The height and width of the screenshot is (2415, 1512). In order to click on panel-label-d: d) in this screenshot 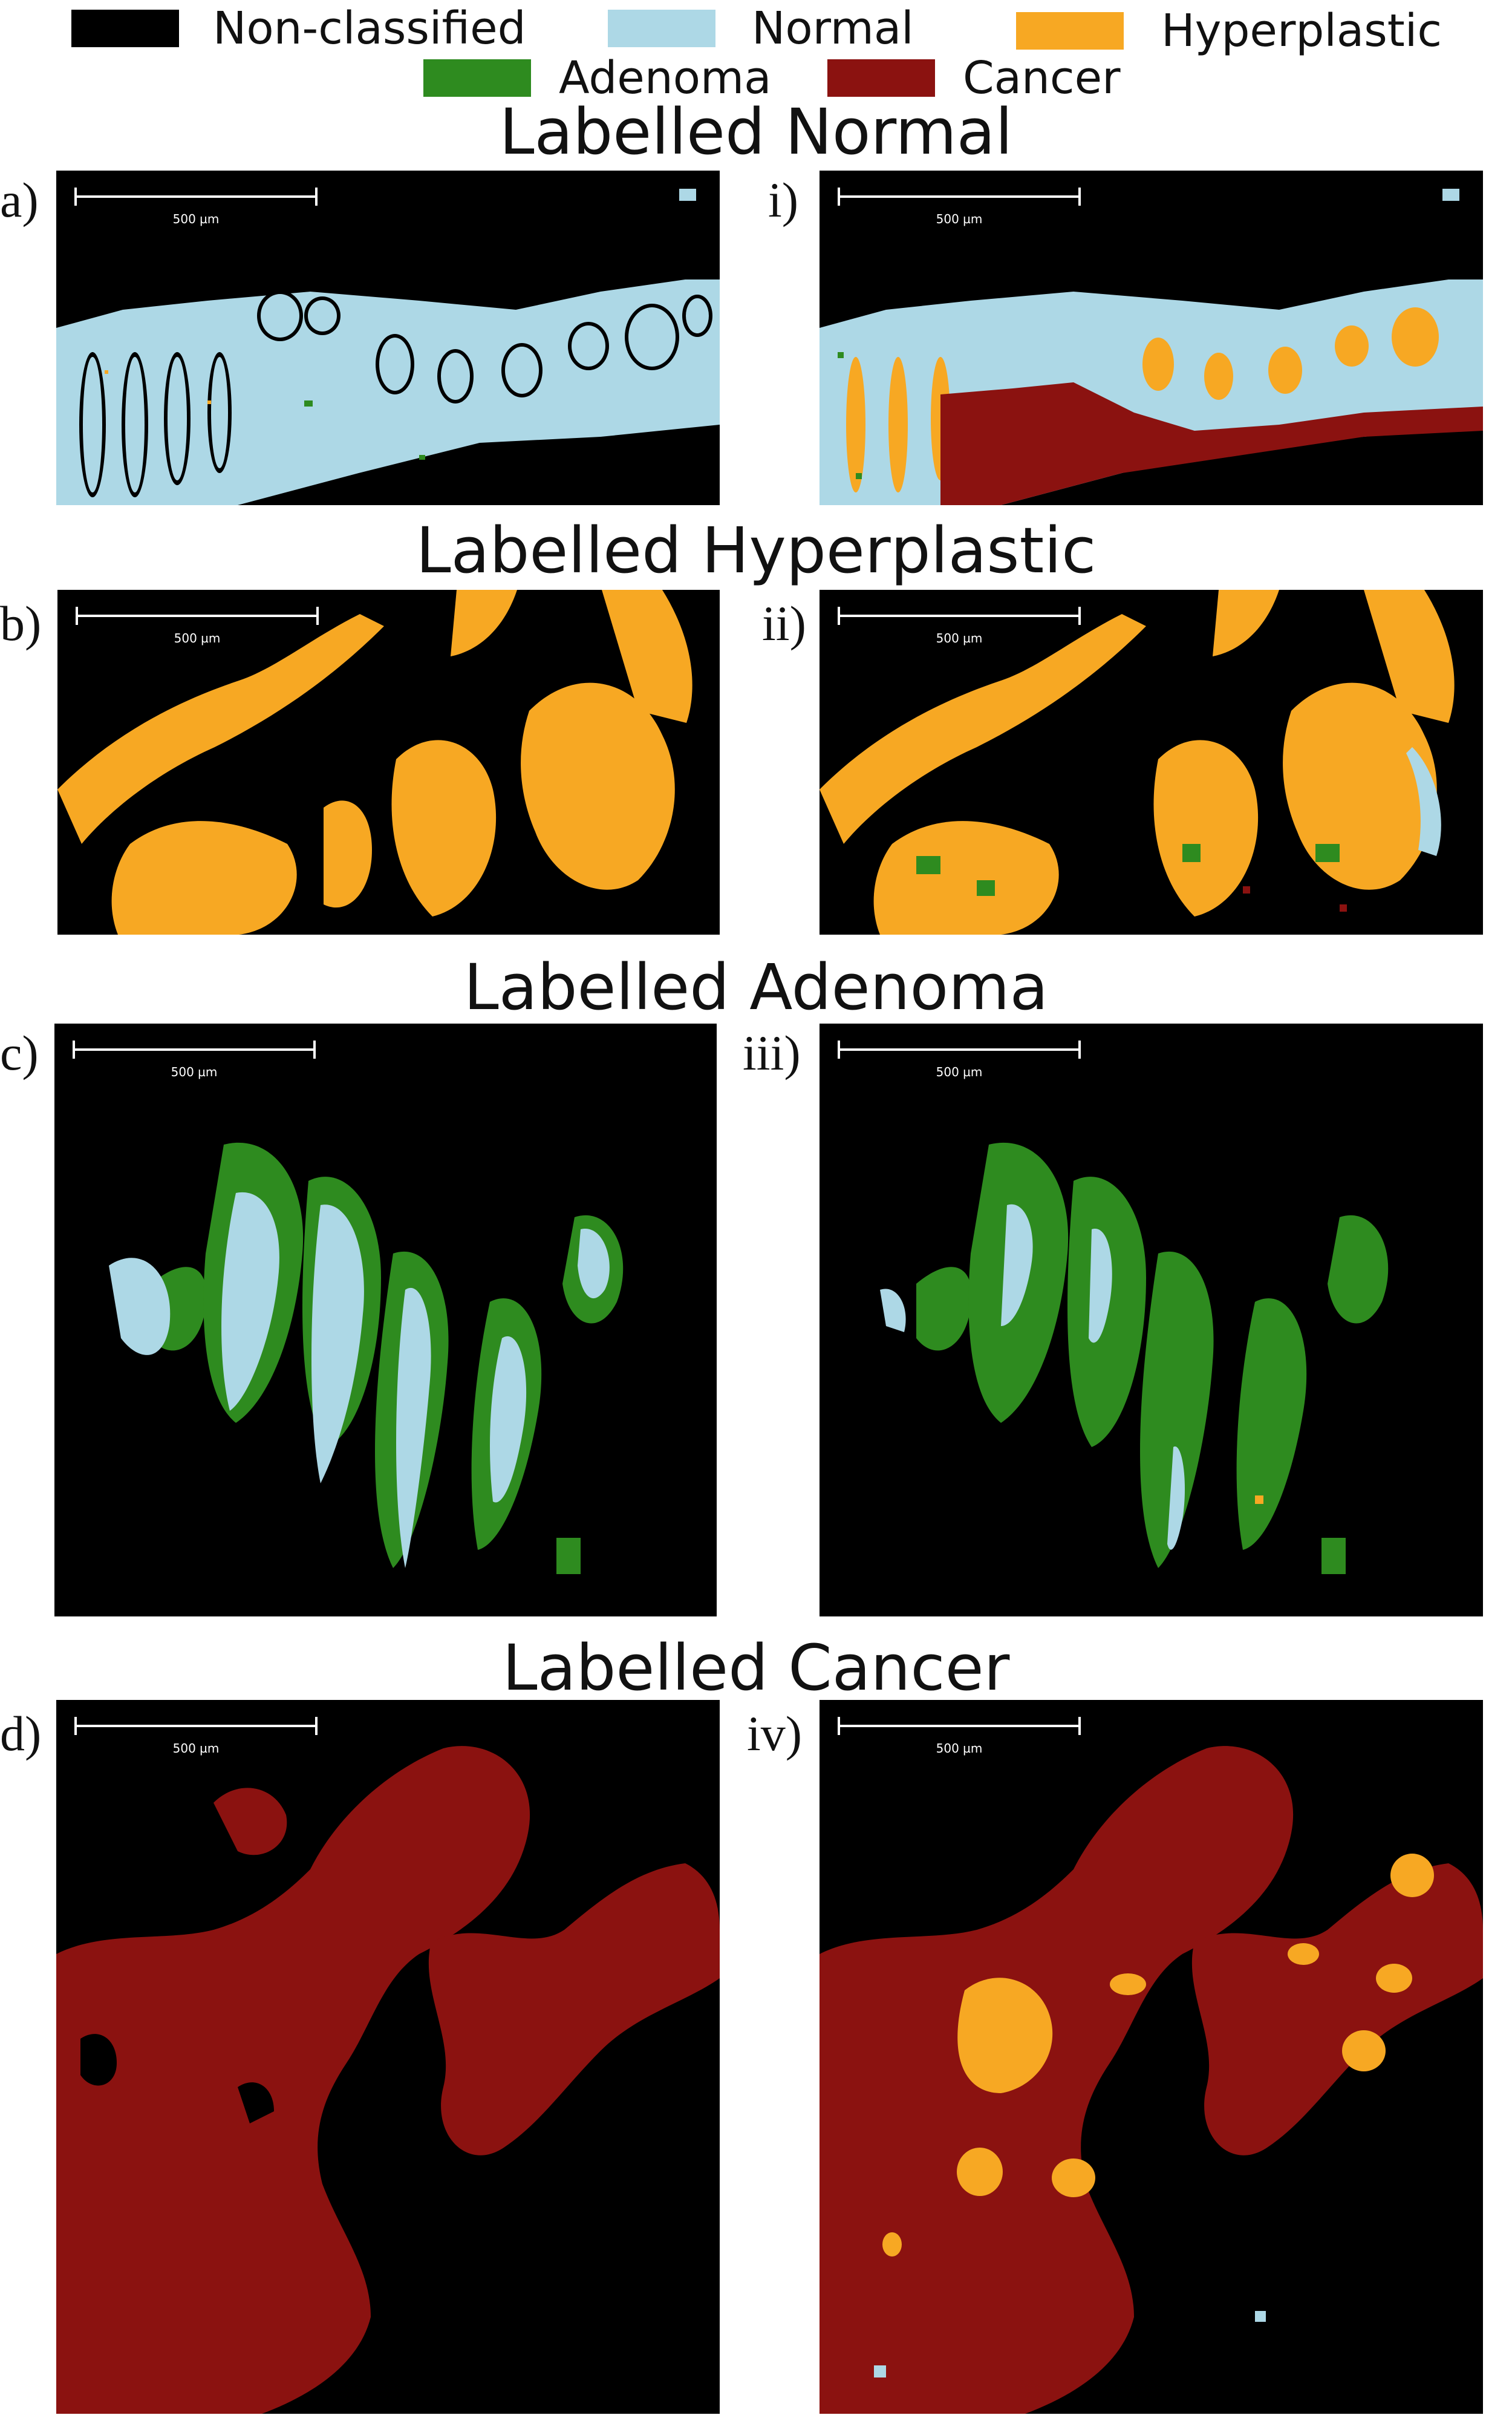, I will do `click(21, 1733)`.